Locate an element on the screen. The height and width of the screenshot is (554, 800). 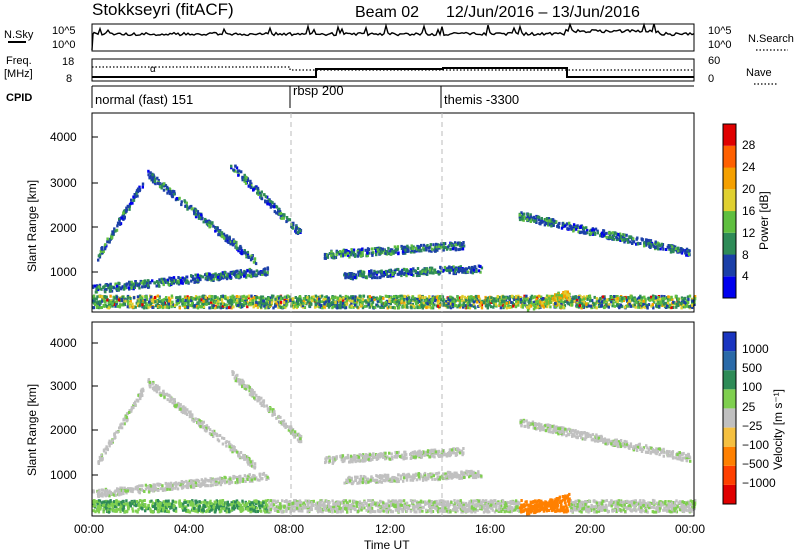
noise-right-tick-low: 10^0 is located at coordinates (720, 45).